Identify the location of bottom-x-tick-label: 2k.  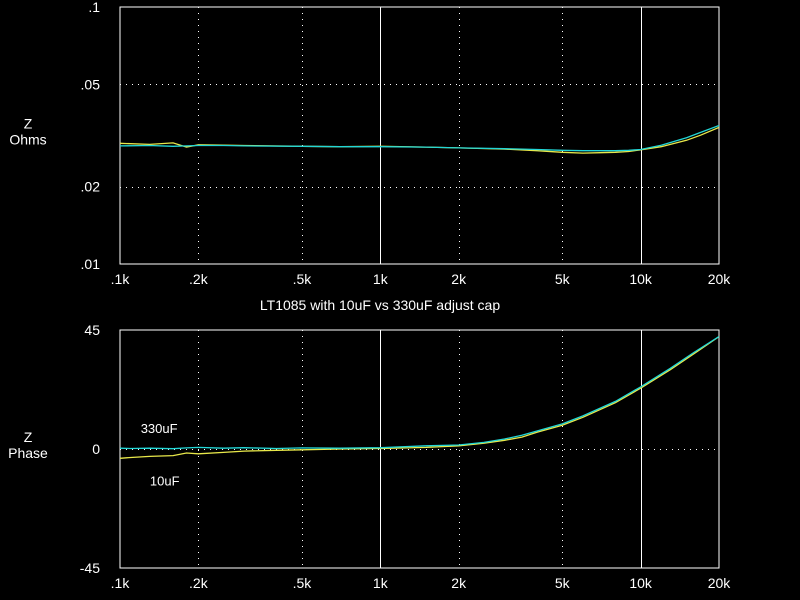
(459, 583).